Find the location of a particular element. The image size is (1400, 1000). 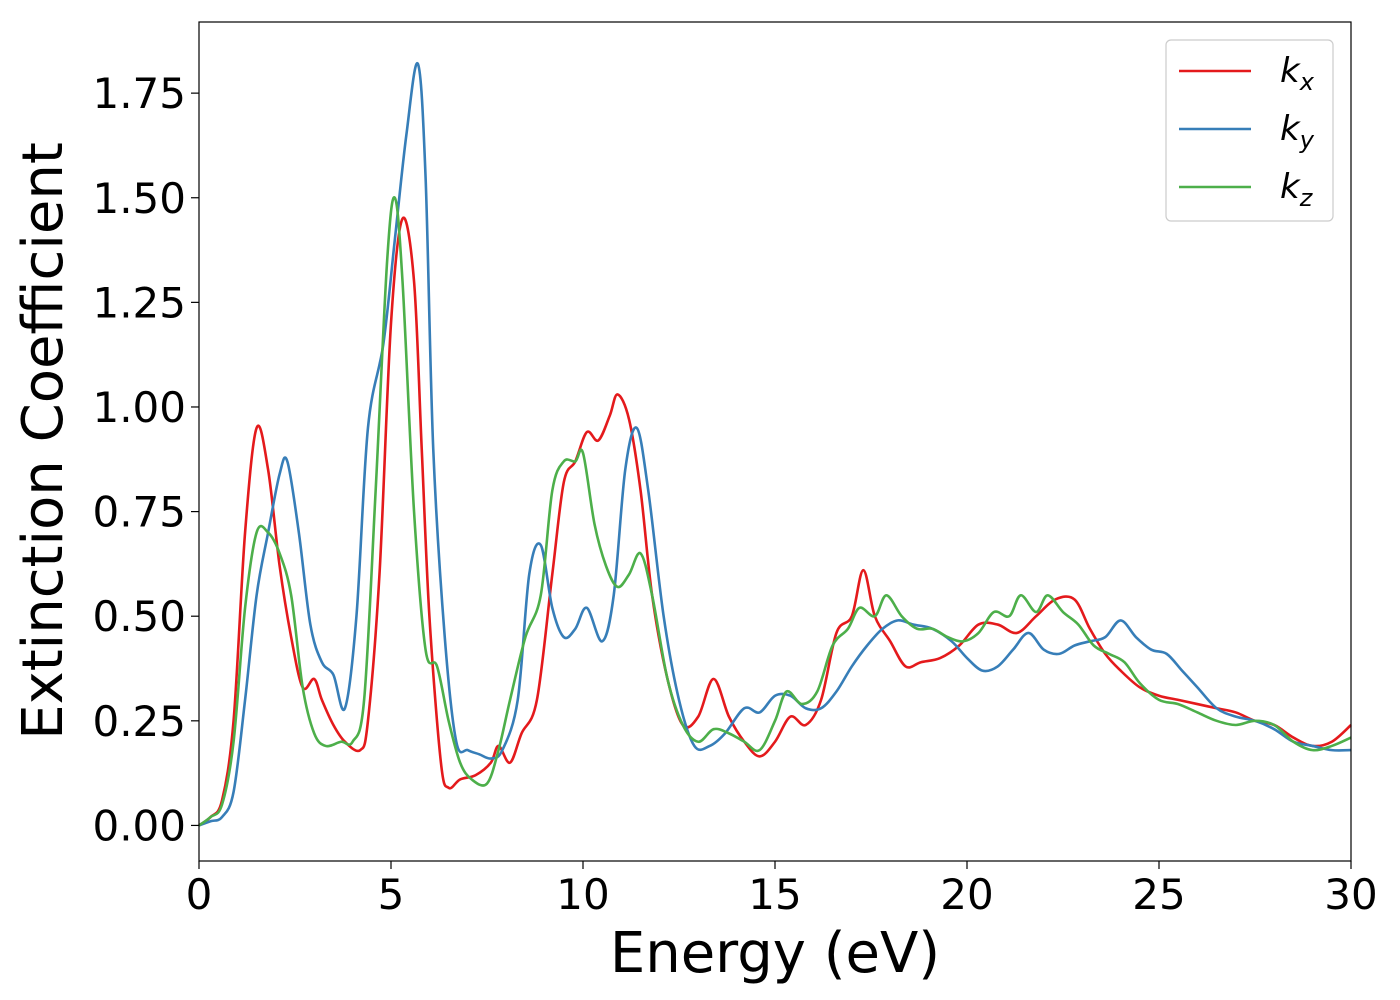

x-tick-label: 20 is located at coordinates (966, 894).